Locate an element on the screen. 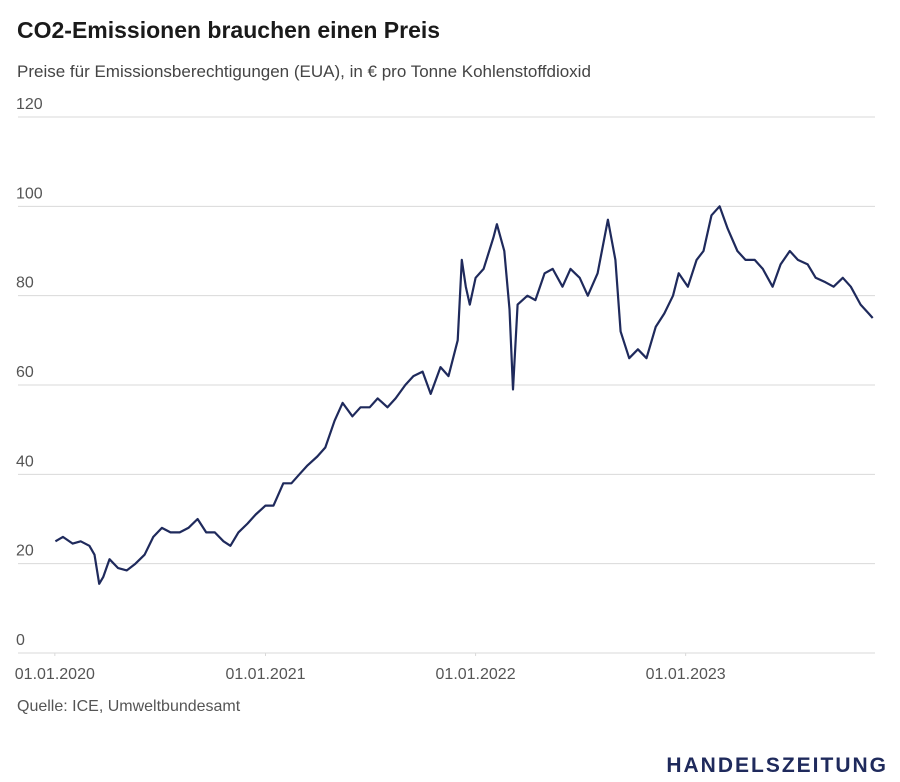 The width and height of the screenshot is (900, 782). x-tick-label: 01.01.2022 is located at coordinates (476, 674).